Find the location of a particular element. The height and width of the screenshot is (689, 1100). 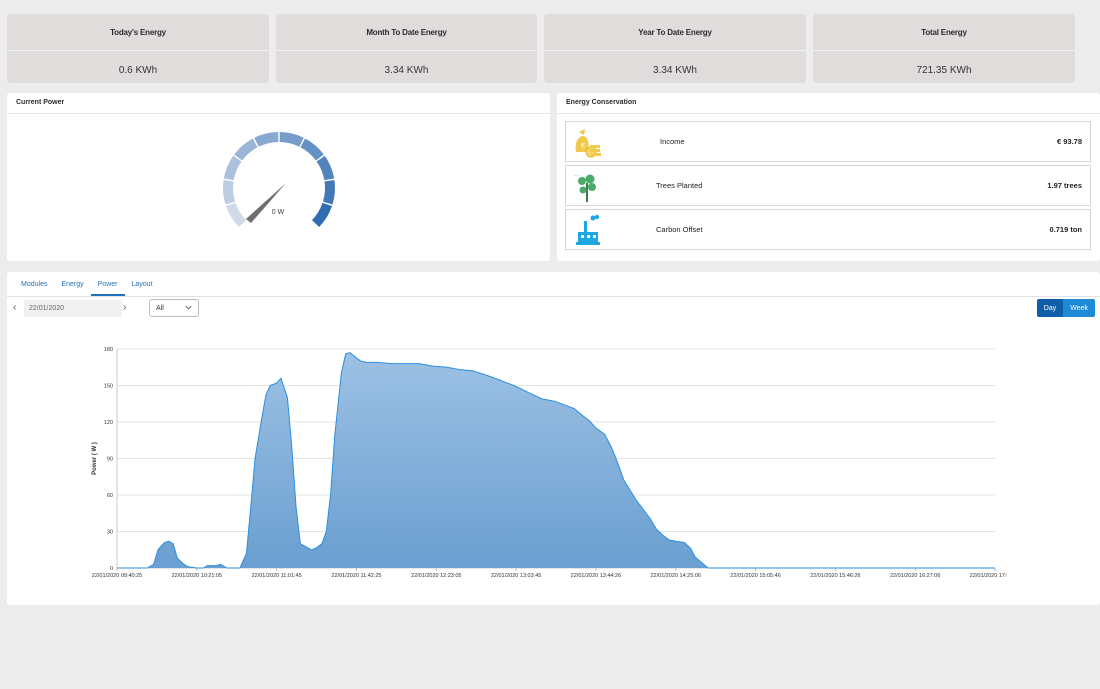

tab-modules: Modules is located at coordinates (34, 284).